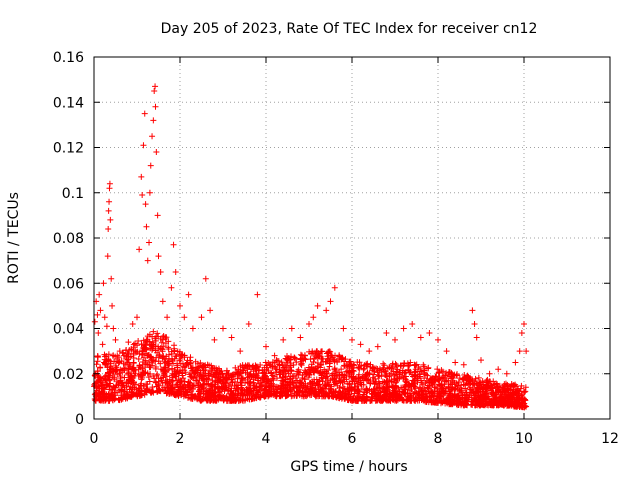  I want to click on y-tick-label: 0.16, so click(68, 58).